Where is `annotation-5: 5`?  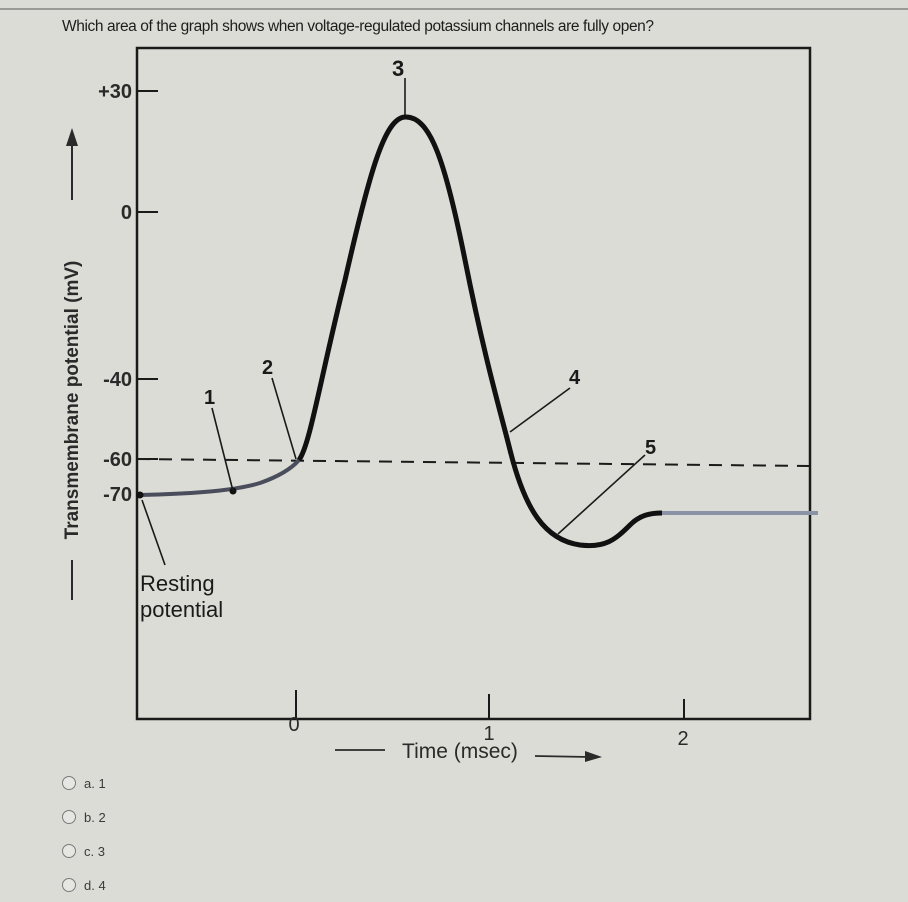 annotation-5: 5 is located at coordinates (650, 448).